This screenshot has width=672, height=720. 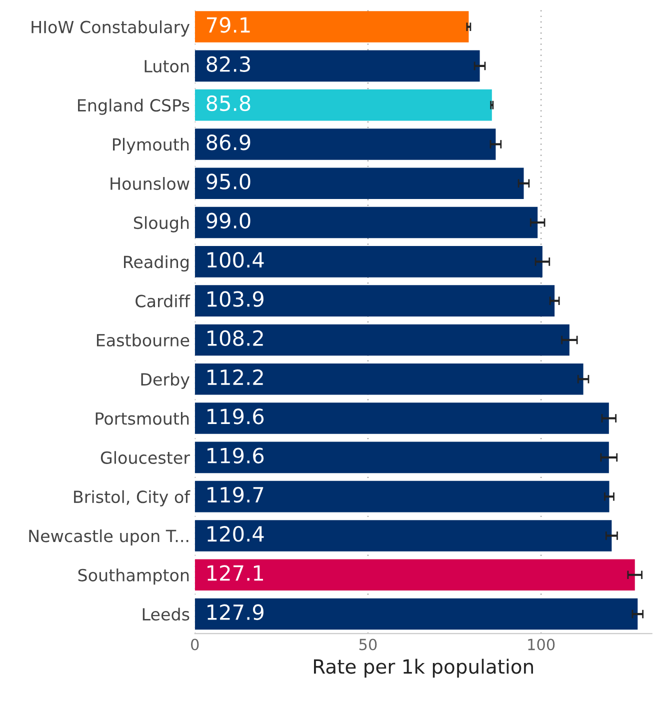 What do you see at coordinates (132, 498) in the screenshot?
I see `y-tick-label: Bristol, City of` at bounding box center [132, 498].